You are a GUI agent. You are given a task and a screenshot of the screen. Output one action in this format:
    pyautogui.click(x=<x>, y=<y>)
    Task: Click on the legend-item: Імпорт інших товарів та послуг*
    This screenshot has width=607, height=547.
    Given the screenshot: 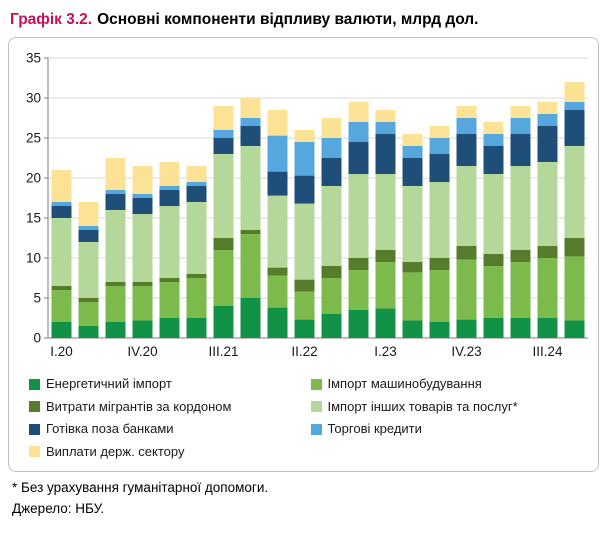 What is the action you would take?
    pyautogui.click(x=447, y=407)
    